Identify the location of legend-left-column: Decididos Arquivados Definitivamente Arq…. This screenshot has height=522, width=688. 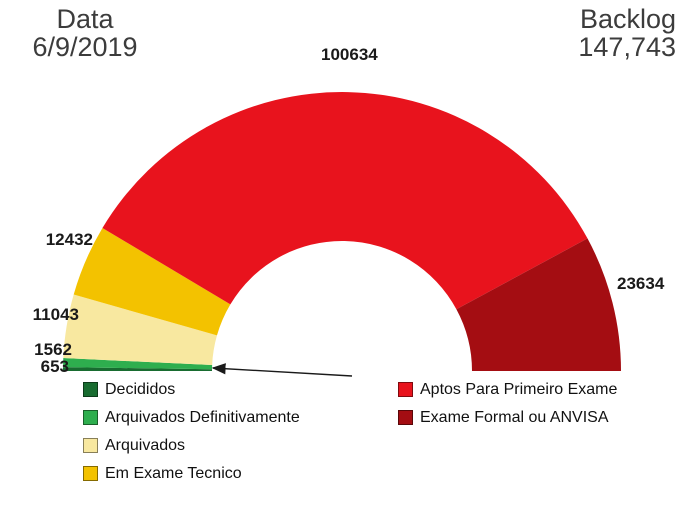
(191, 431).